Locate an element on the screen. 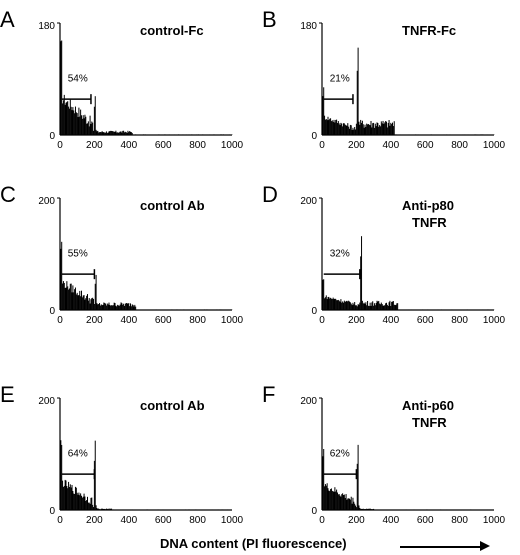  panel-letter: D is located at coordinates (270, 194).